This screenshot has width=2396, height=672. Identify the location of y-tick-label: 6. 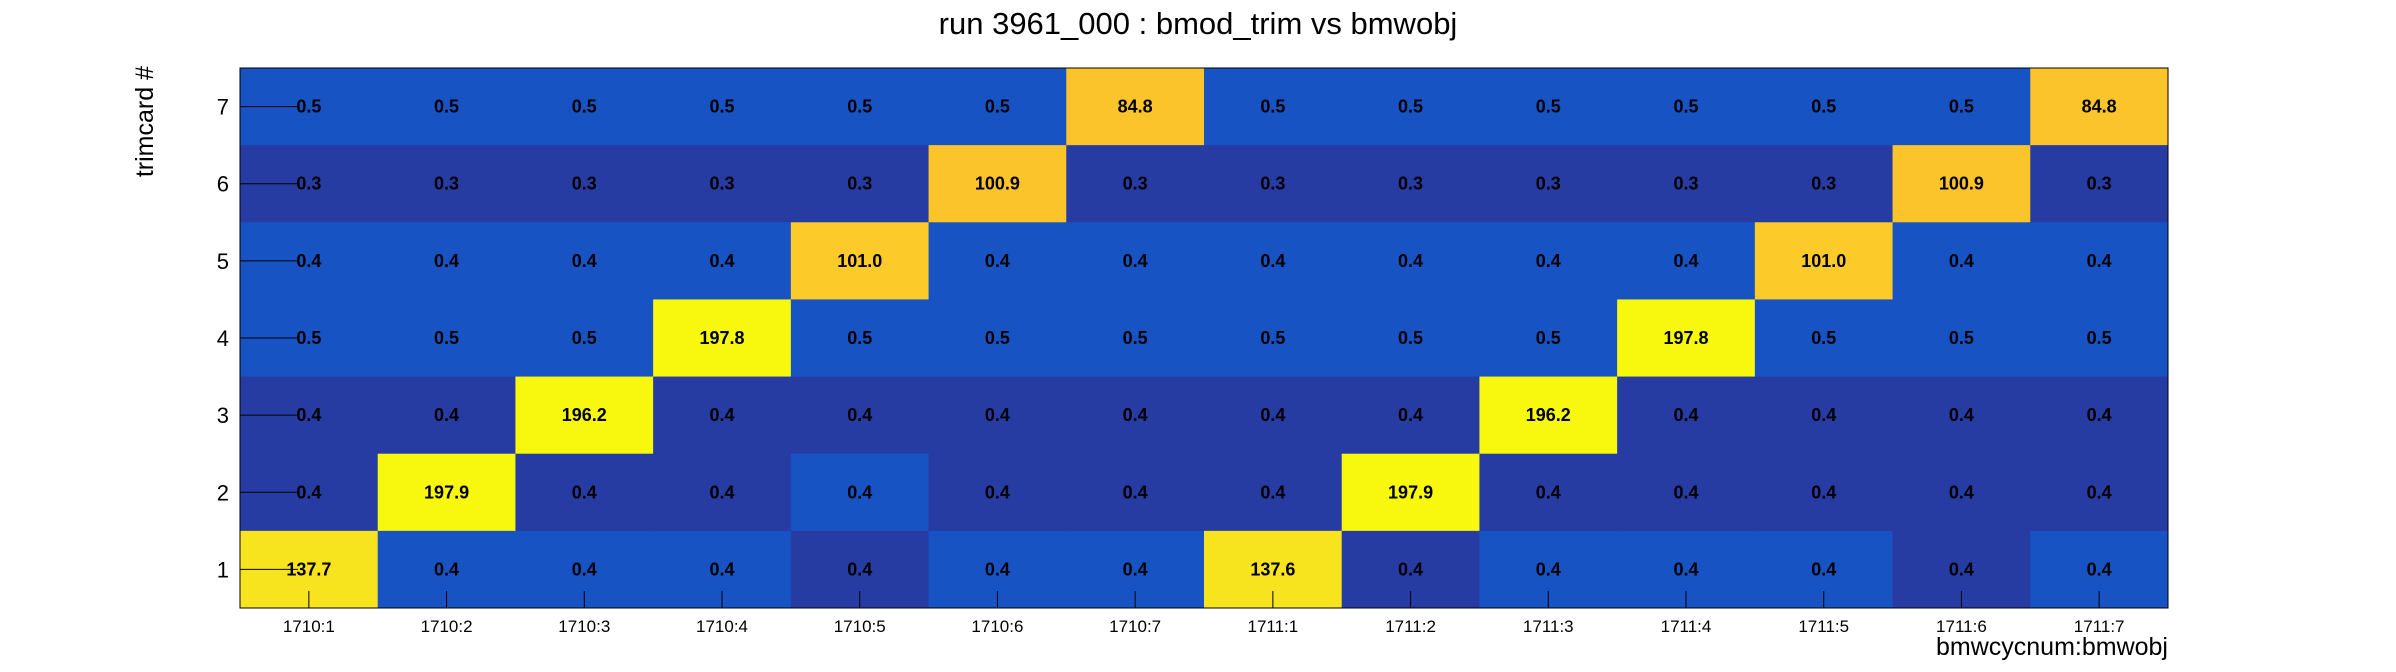
(223, 184).